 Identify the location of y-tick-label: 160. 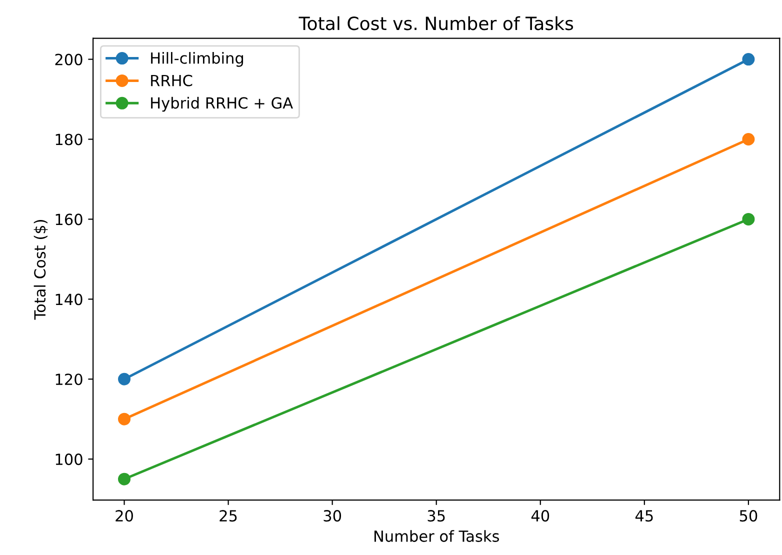
(69, 220).